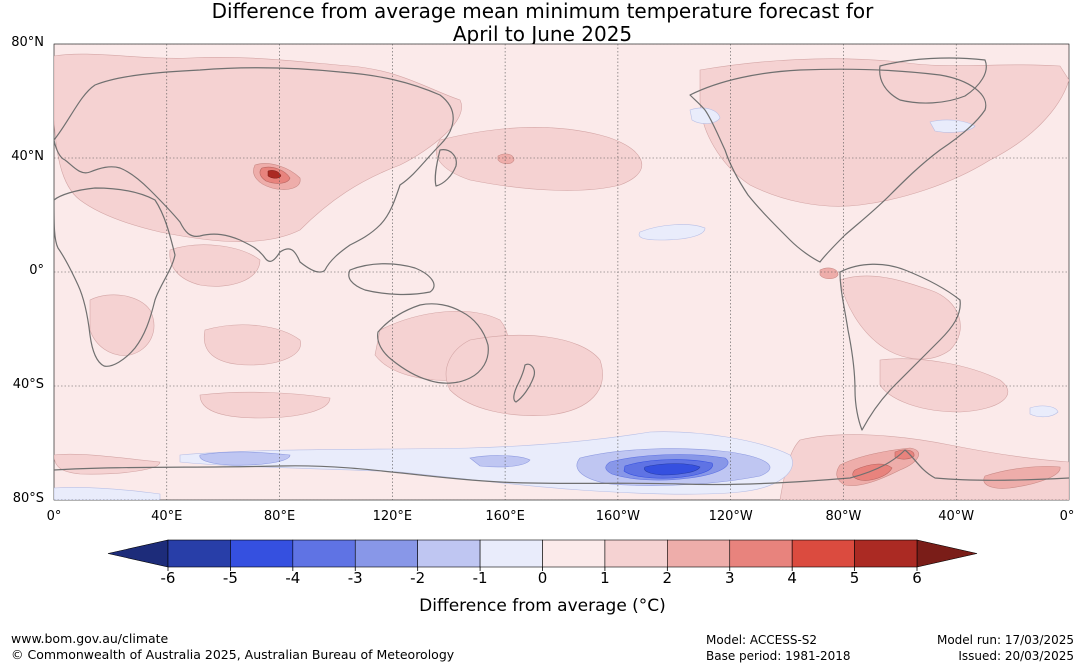 The width and height of the screenshot is (1085, 671). What do you see at coordinates (956, 516) in the screenshot?
I see `longitude-label: 40°W` at bounding box center [956, 516].